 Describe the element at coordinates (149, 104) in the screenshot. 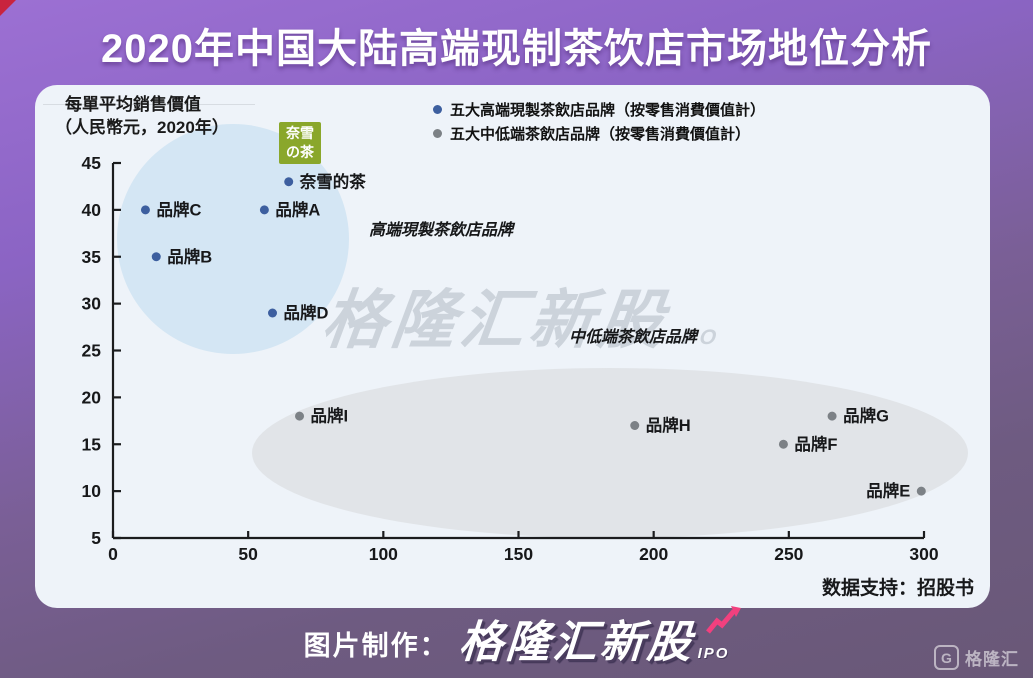

I see `decorative-line` at that location.